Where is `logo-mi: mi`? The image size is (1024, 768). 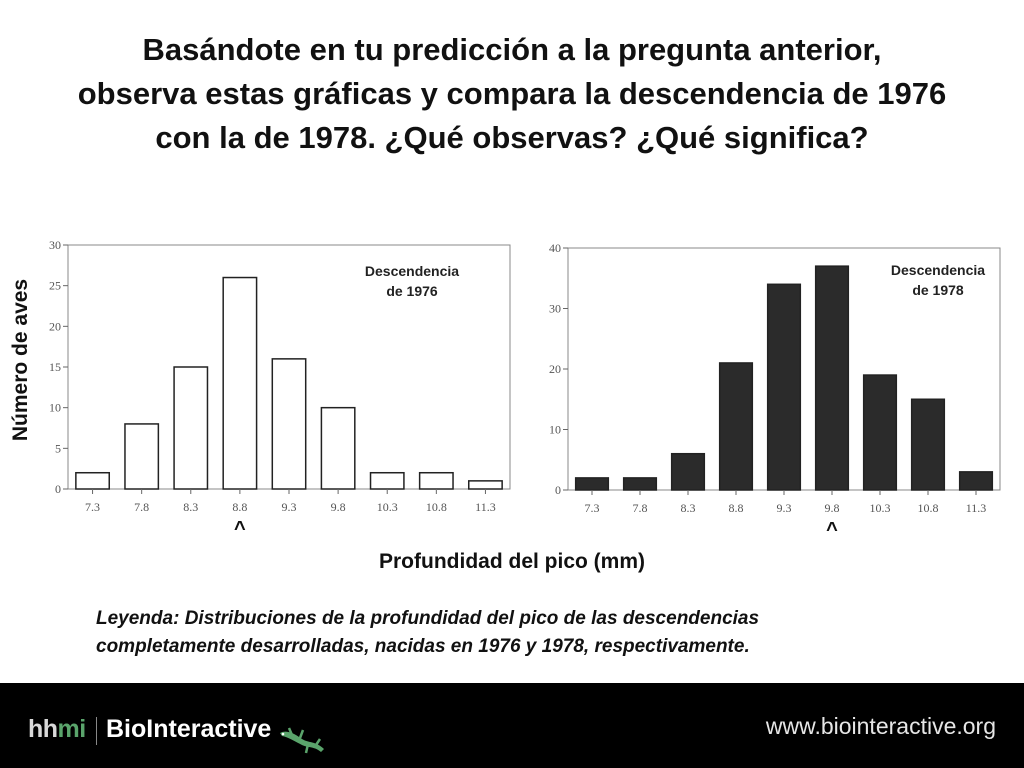 logo-mi: mi is located at coordinates (72, 729).